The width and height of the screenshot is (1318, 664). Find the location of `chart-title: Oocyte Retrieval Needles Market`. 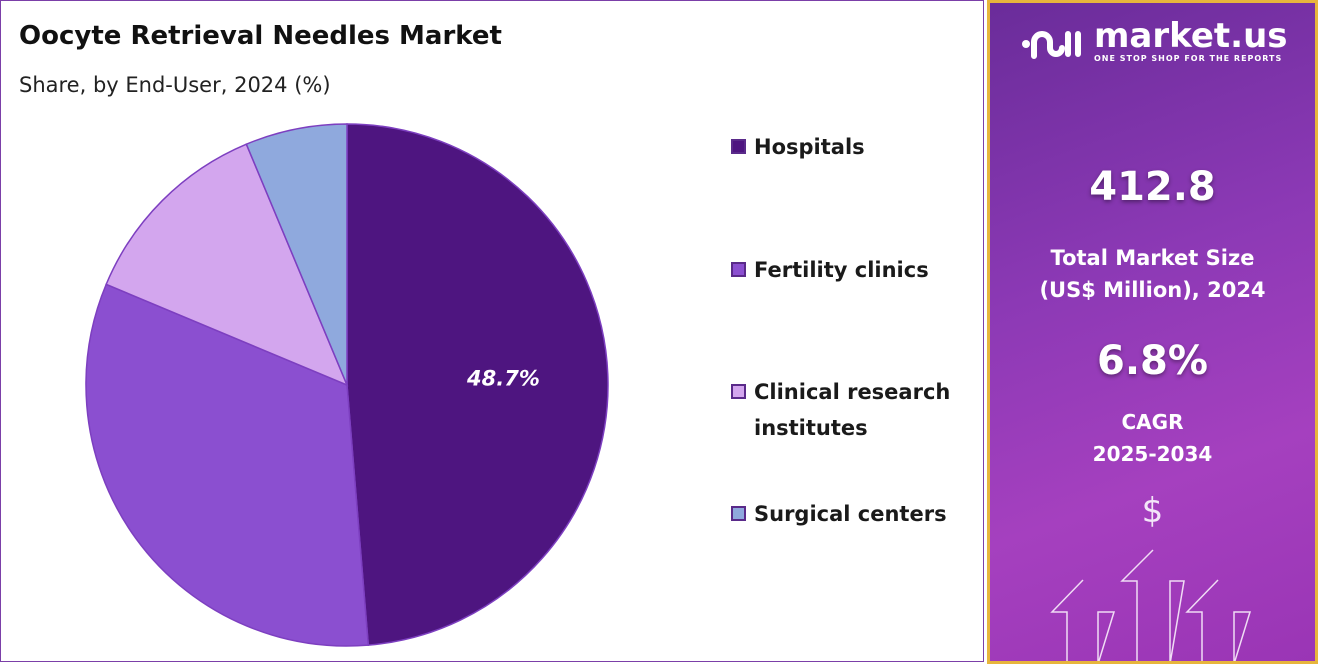

chart-title: Oocyte Retrieval Needles Market is located at coordinates (260, 36).